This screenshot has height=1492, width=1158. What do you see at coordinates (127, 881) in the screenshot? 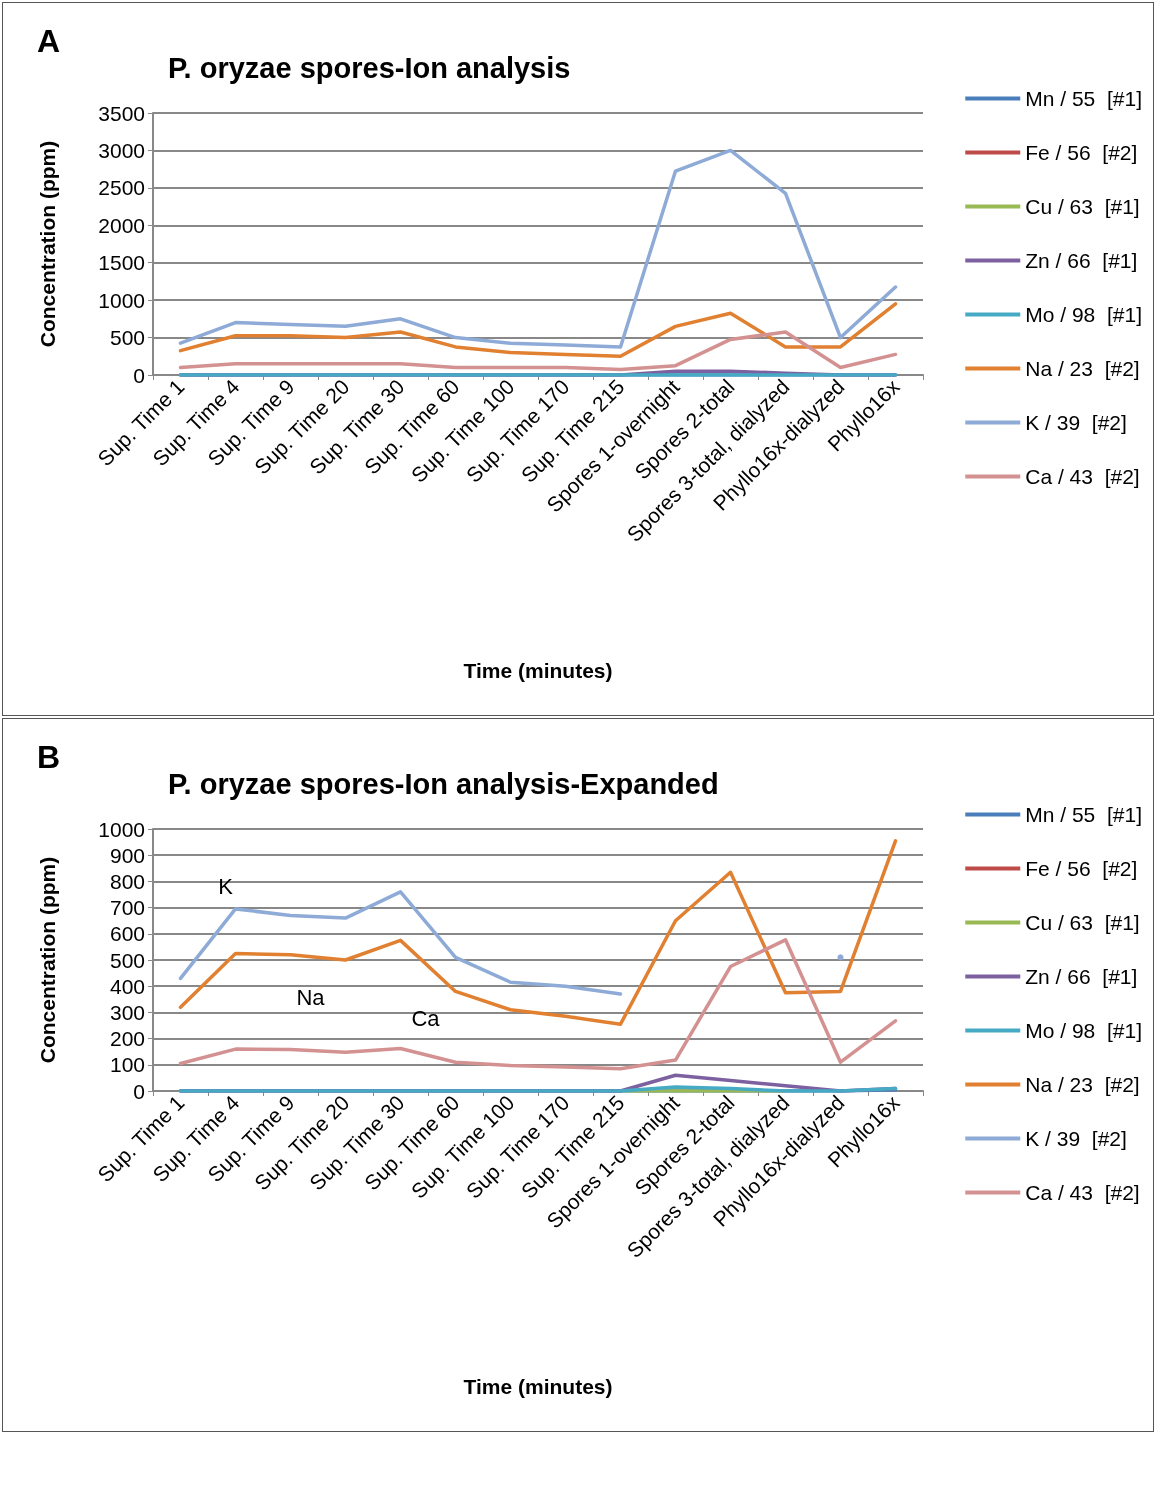
I see `y-tick-label: 800` at bounding box center [127, 881].